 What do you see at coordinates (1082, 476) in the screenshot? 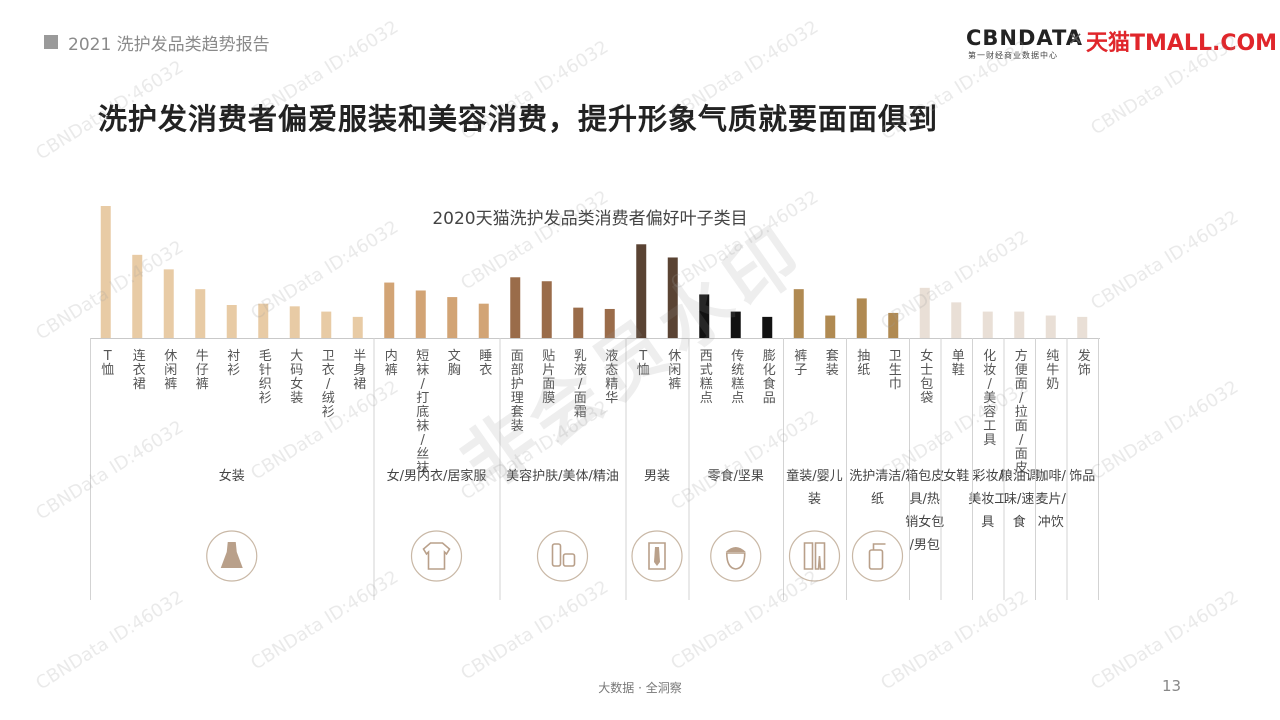
I see `group-label: 饰品` at bounding box center [1082, 476].